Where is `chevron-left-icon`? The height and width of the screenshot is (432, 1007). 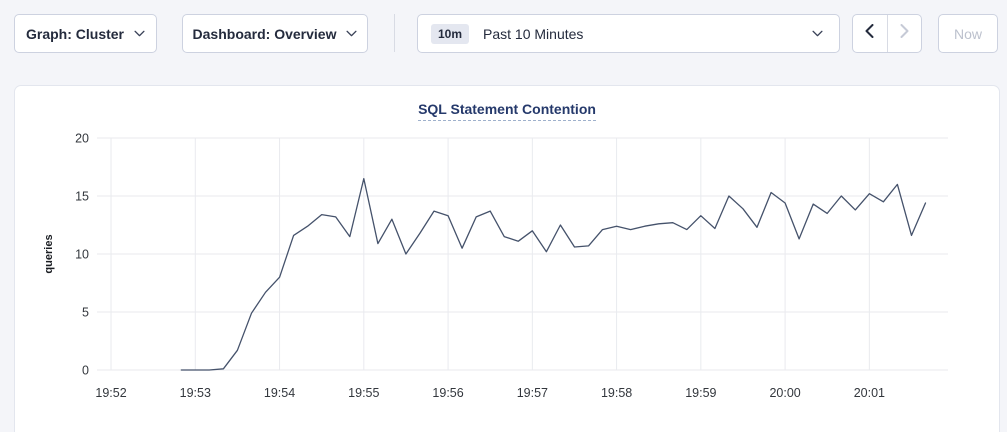
chevron-left-icon is located at coordinates (869, 33).